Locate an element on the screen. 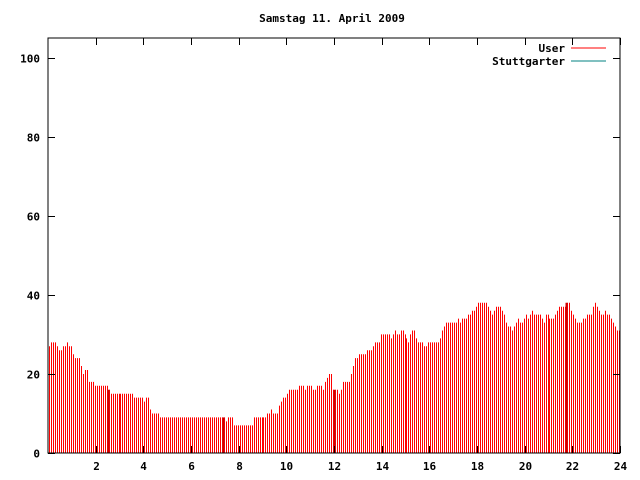  legend-label-stuttgarter: Stuttgarter is located at coordinates (528, 61).